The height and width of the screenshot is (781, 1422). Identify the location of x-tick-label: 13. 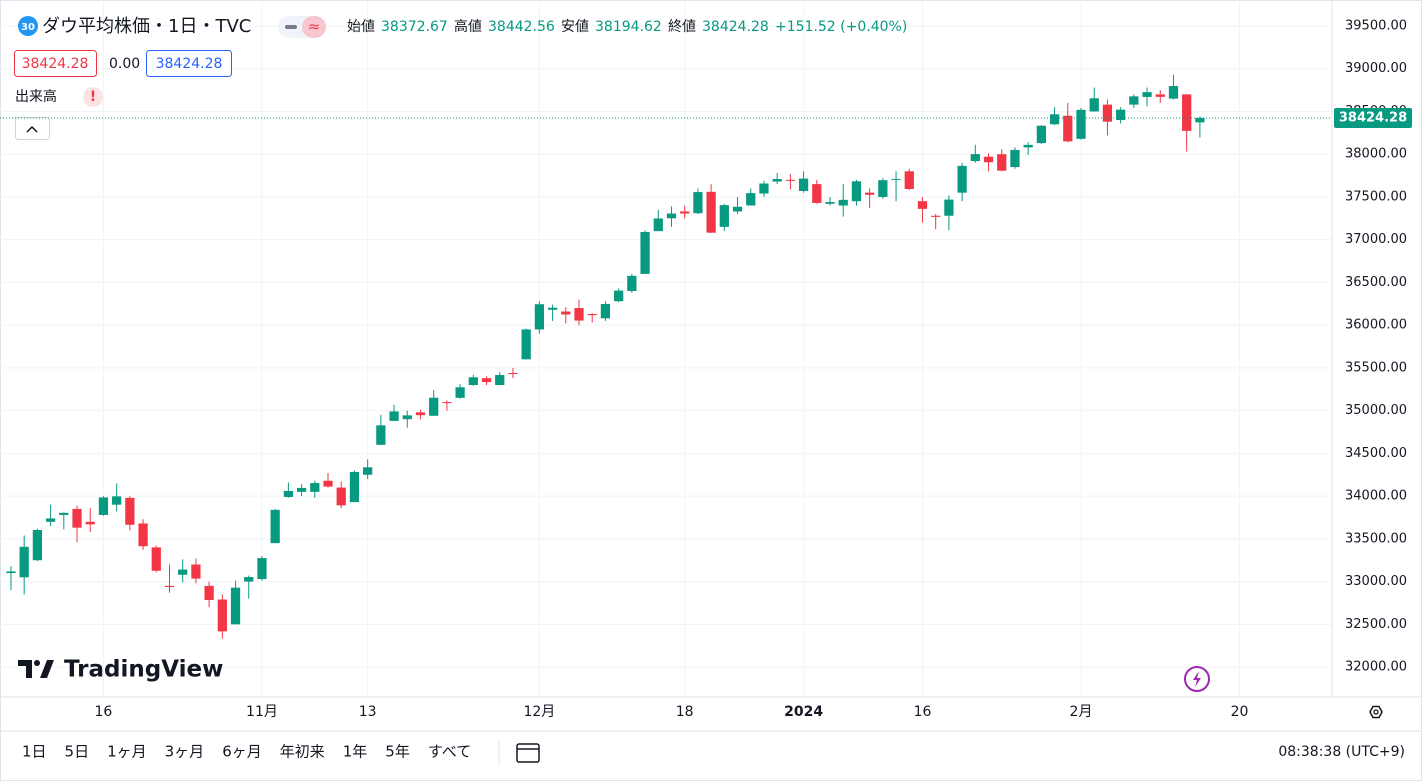
(368, 712).